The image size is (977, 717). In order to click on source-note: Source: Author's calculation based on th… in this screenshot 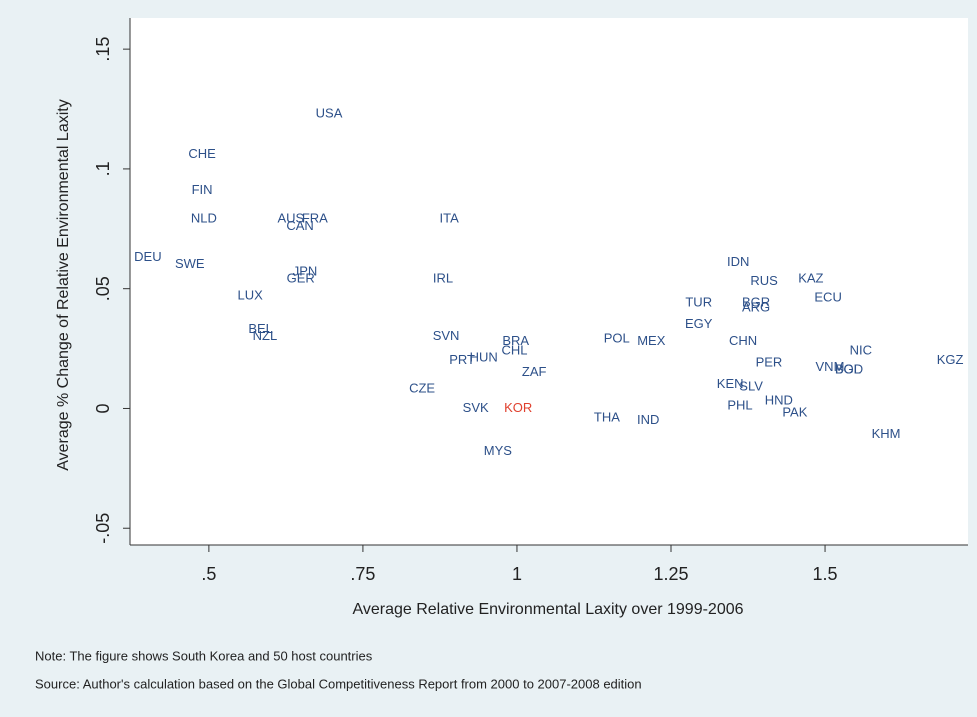, I will do `click(338, 683)`.